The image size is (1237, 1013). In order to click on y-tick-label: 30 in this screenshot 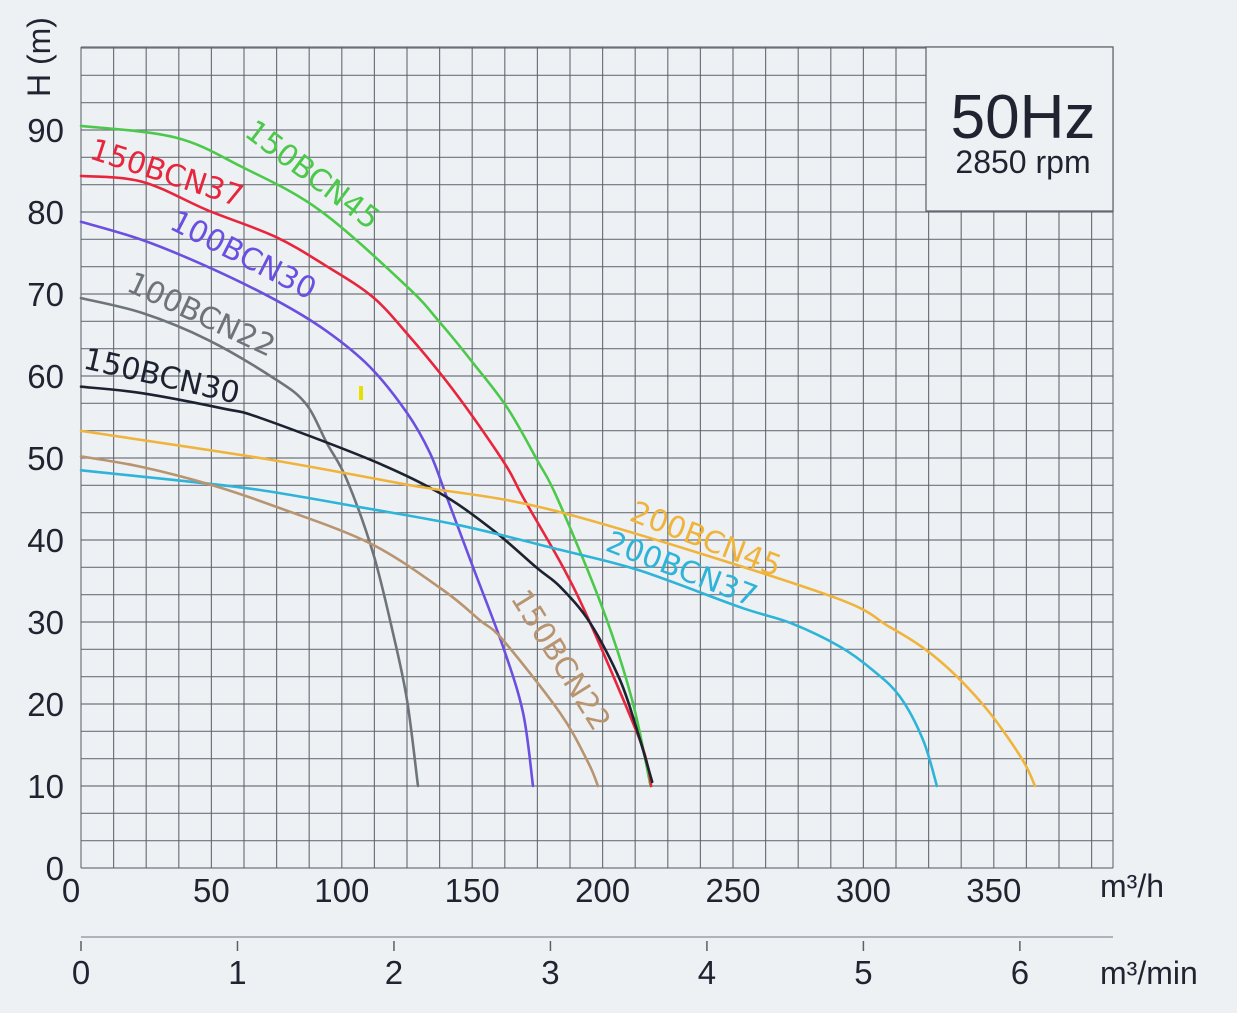, I will do `click(45, 622)`.